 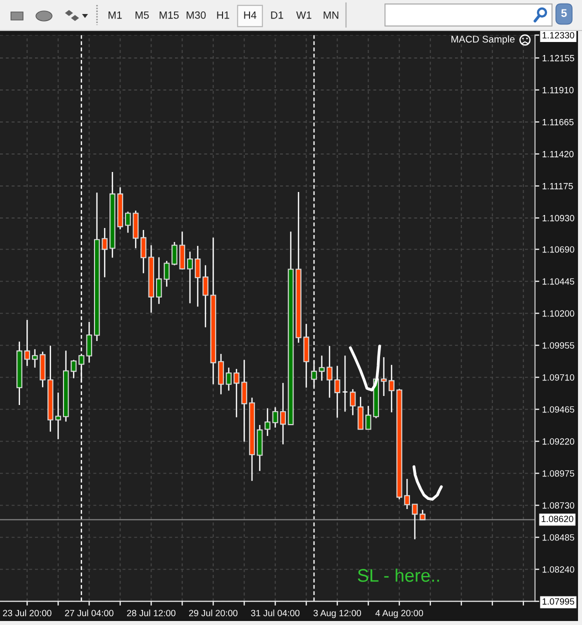 I want to click on y-tick-label: 1.09710, so click(x=558, y=377).